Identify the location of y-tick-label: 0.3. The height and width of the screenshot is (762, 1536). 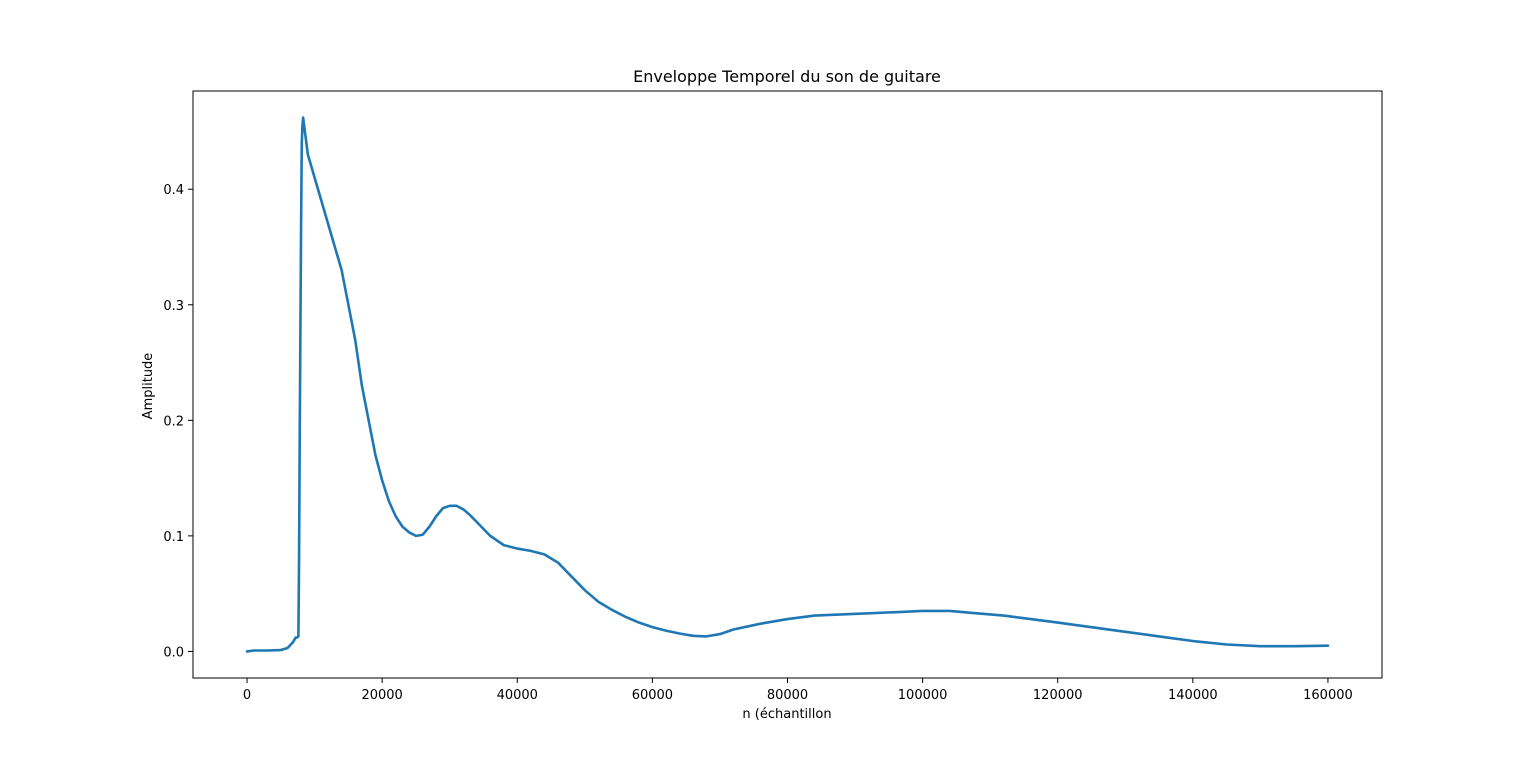
(173, 306).